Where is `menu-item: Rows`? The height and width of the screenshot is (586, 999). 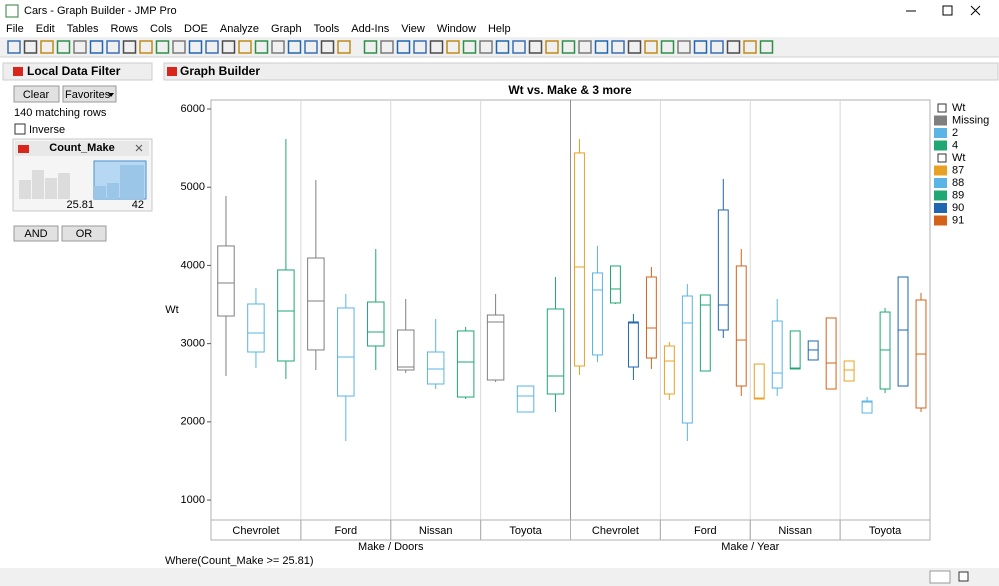 menu-item: Rows is located at coordinates (125, 29).